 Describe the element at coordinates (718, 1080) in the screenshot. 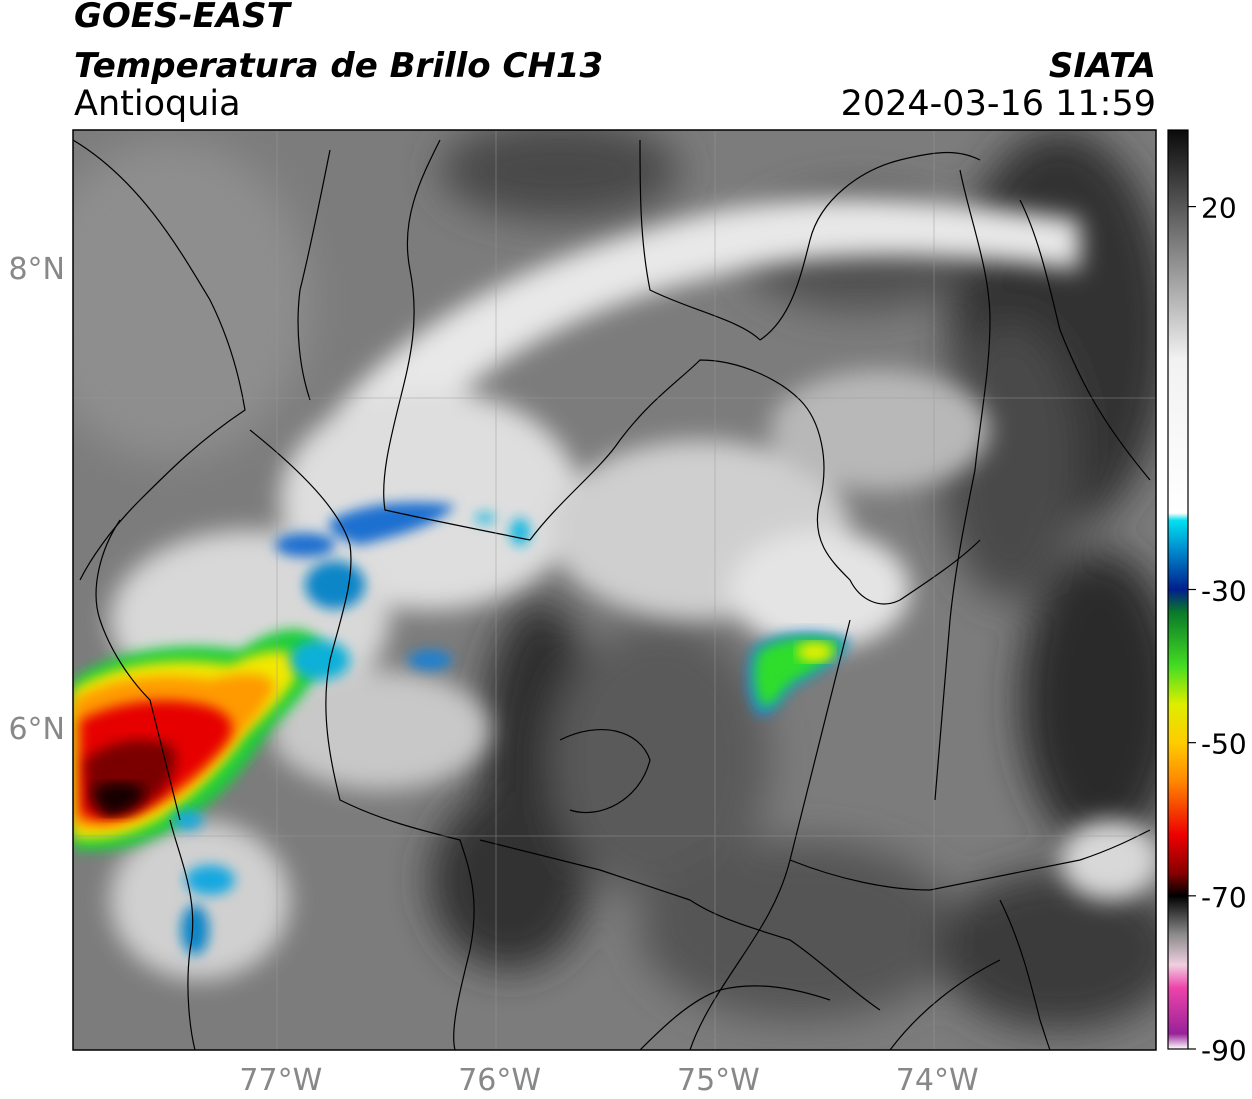

I see `lon-tick-label: 75°W` at that location.